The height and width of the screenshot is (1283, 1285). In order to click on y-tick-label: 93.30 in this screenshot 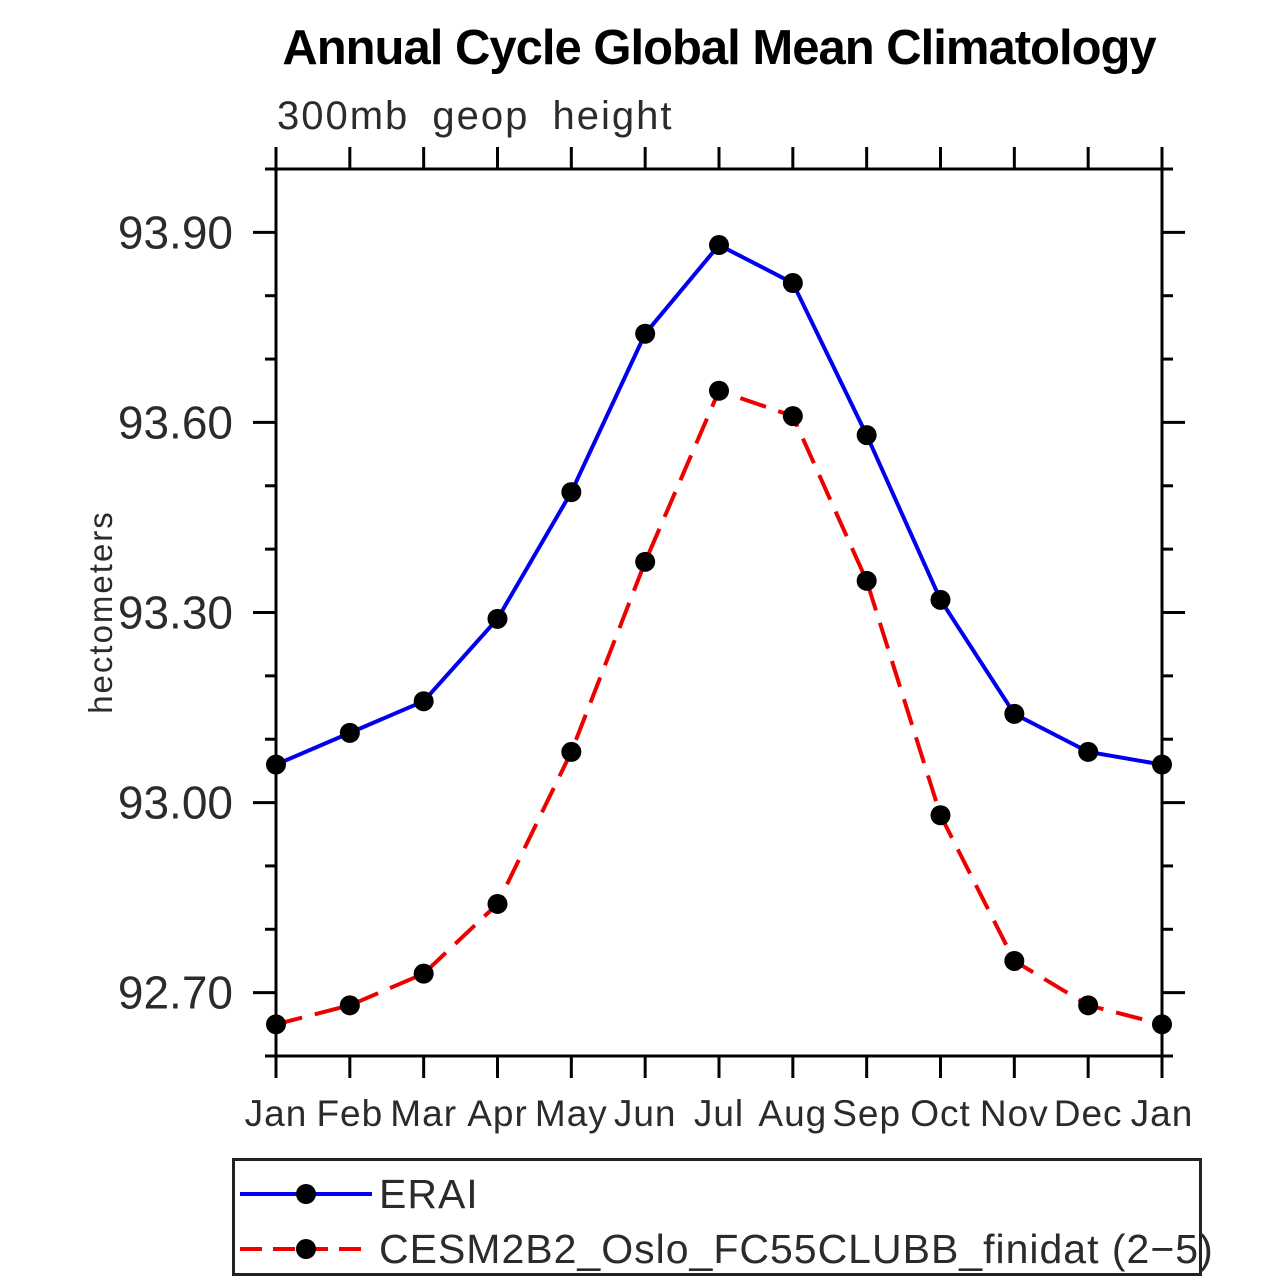, I will do `click(175, 613)`.